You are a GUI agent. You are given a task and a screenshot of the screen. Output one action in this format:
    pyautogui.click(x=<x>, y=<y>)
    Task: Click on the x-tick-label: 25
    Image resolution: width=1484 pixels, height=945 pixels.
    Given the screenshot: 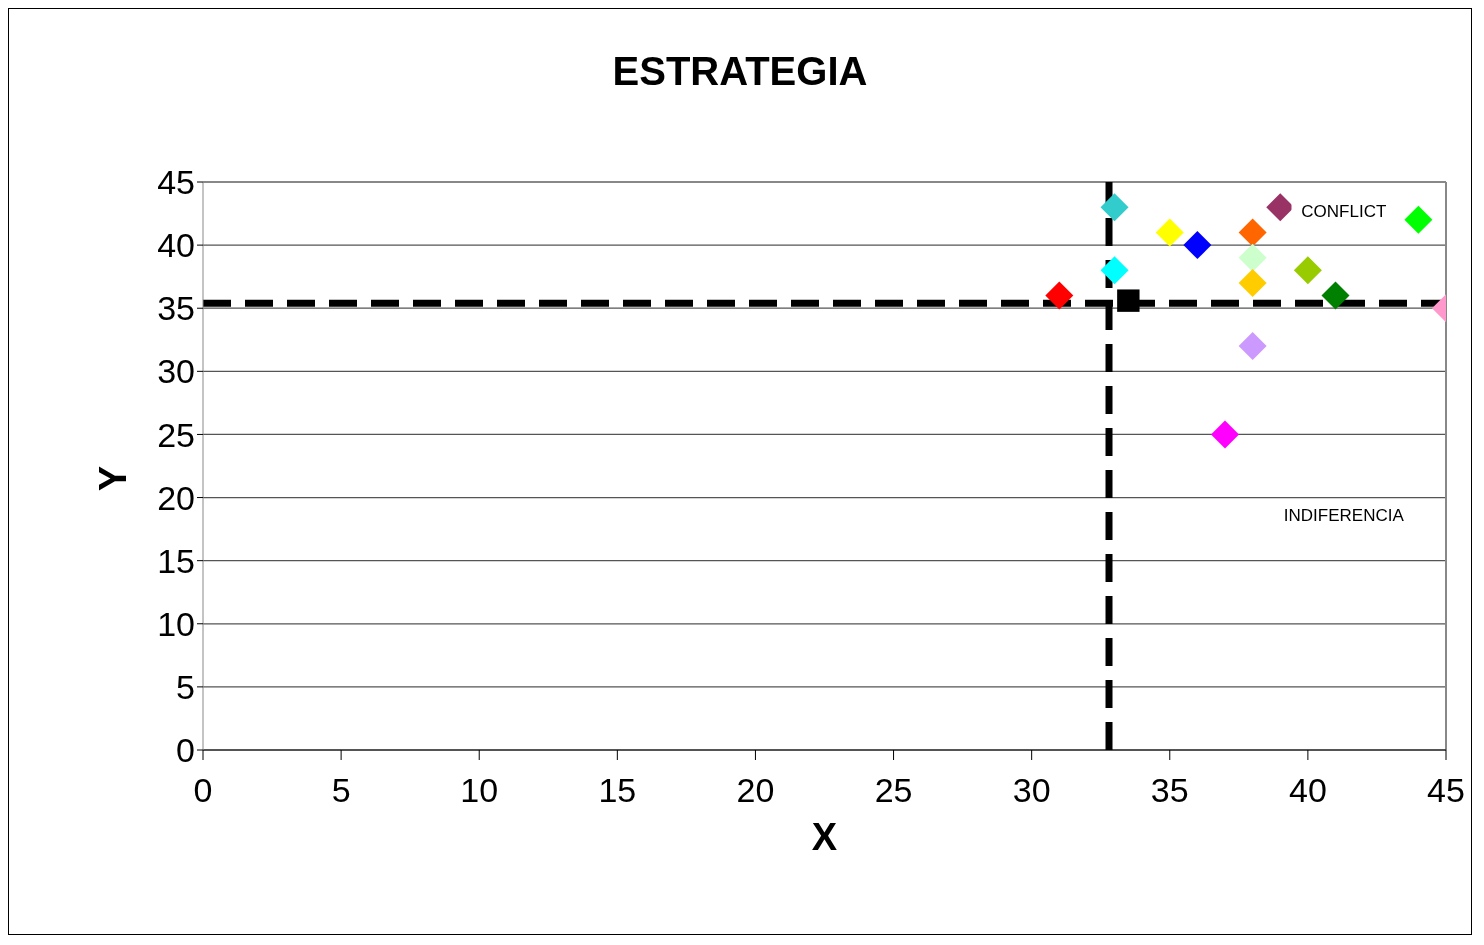 What is the action you would take?
    pyautogui.click(x=893, y=790)
    